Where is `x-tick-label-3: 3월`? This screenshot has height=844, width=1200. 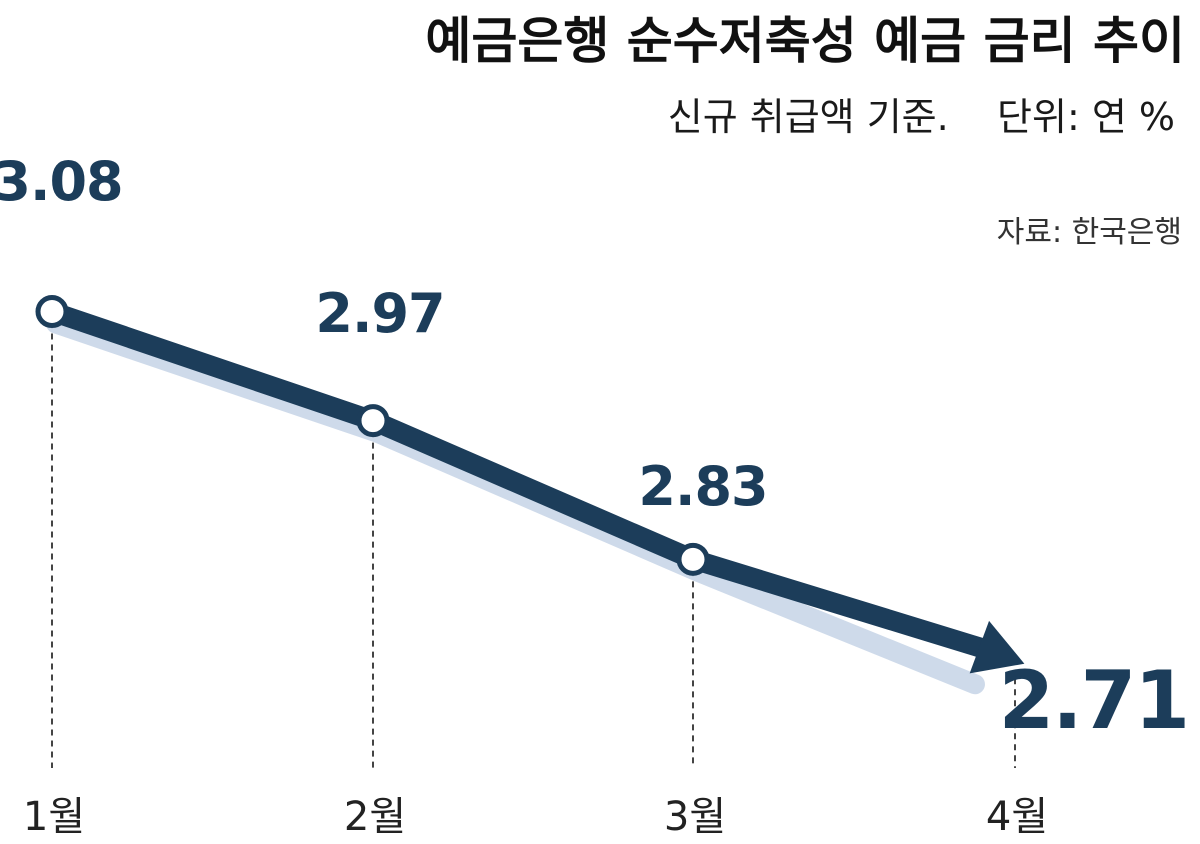
x-tick-label-3: 3월 is located at coordinates (695, 817).